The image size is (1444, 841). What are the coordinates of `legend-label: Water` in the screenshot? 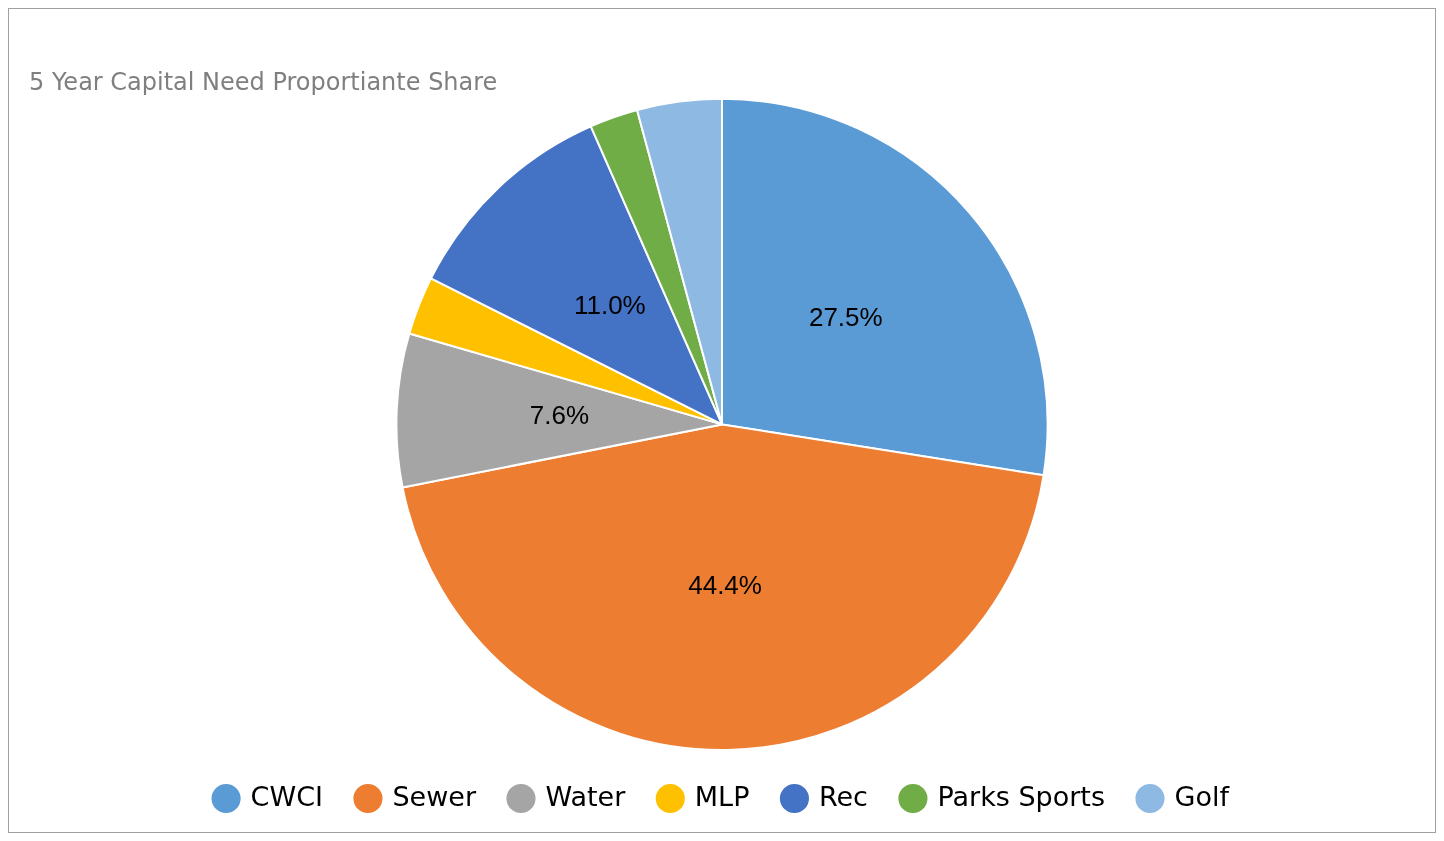 It's located at (586, 796).